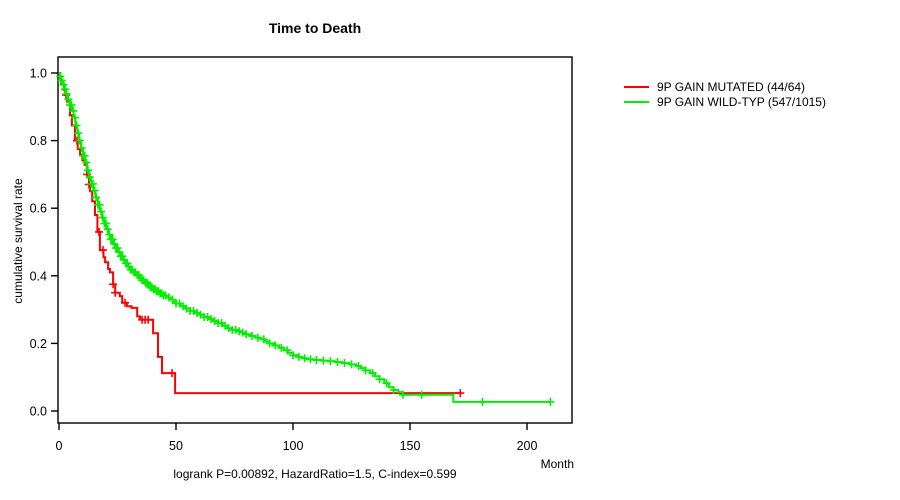  Describe the element at coordinates (38, 209) in the screenshot. I see `y-axis-tick-label: 0.6` at that location.